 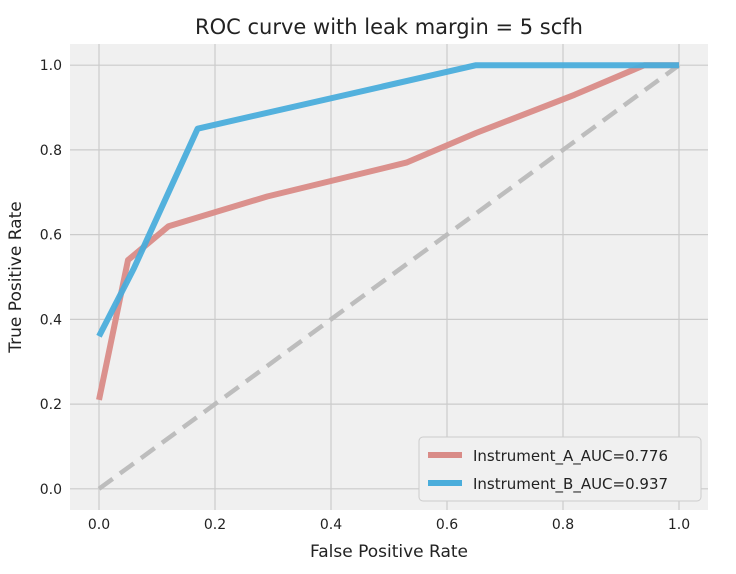 What do you see at coordinates (389, 27) in the screenshot?
I see `chart-title: ROC curve with leak margin = 5 scfh` at bounding box center [389, 27].